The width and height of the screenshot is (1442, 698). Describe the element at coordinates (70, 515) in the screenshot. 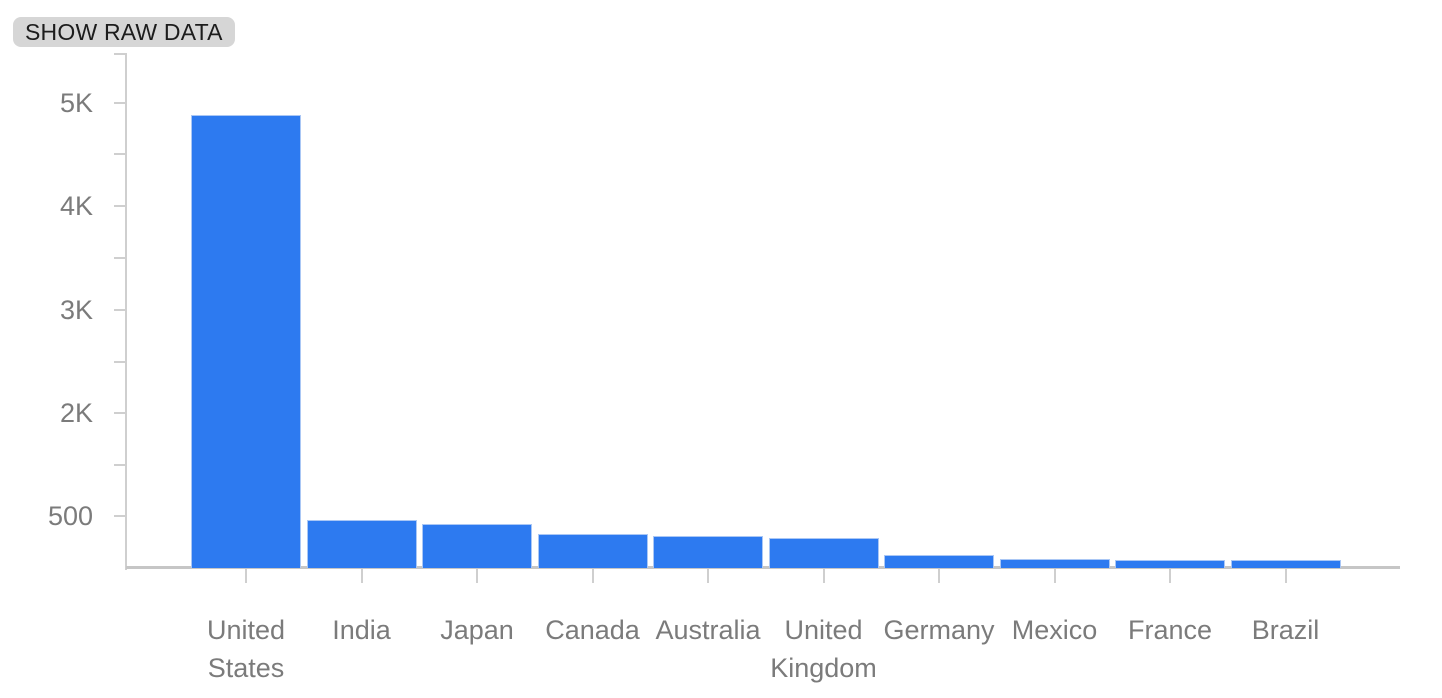

I see `y-tick-label: 500` at that location.